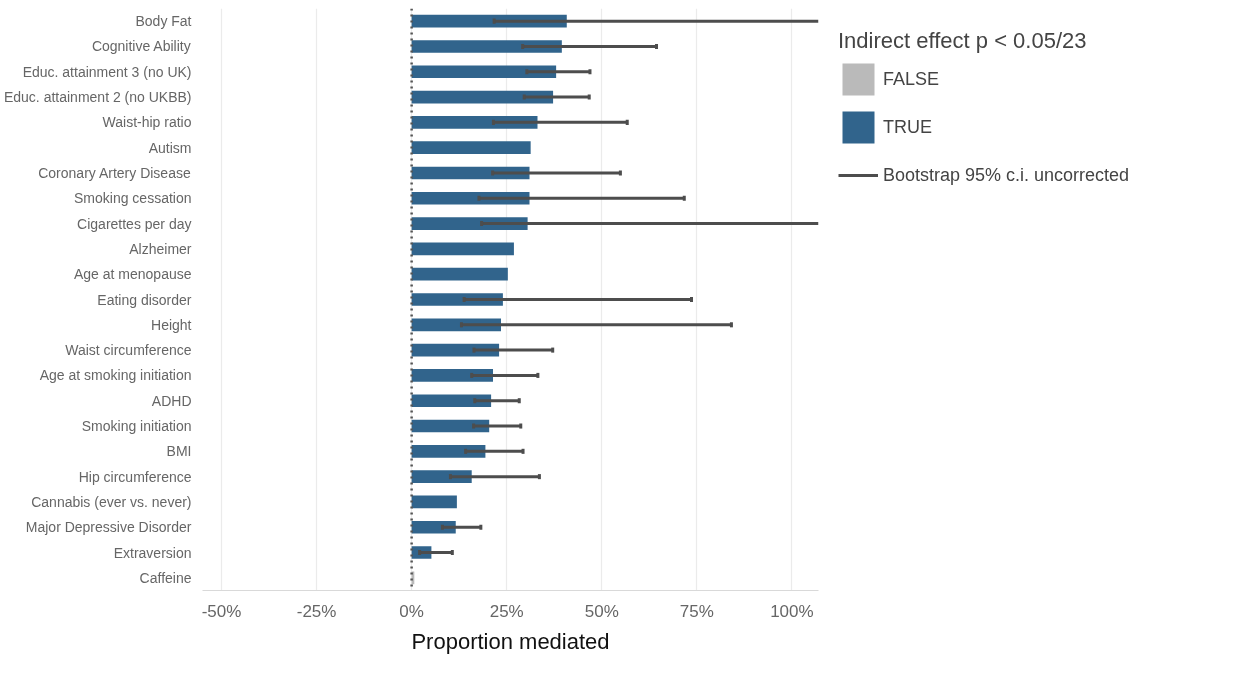 The height and width of the screenshot is (676, 1233). What do you see at coordinates (696, 611) in the screenshot?
I see `x-tick-label: 75%` at bounding box center [696, 611].